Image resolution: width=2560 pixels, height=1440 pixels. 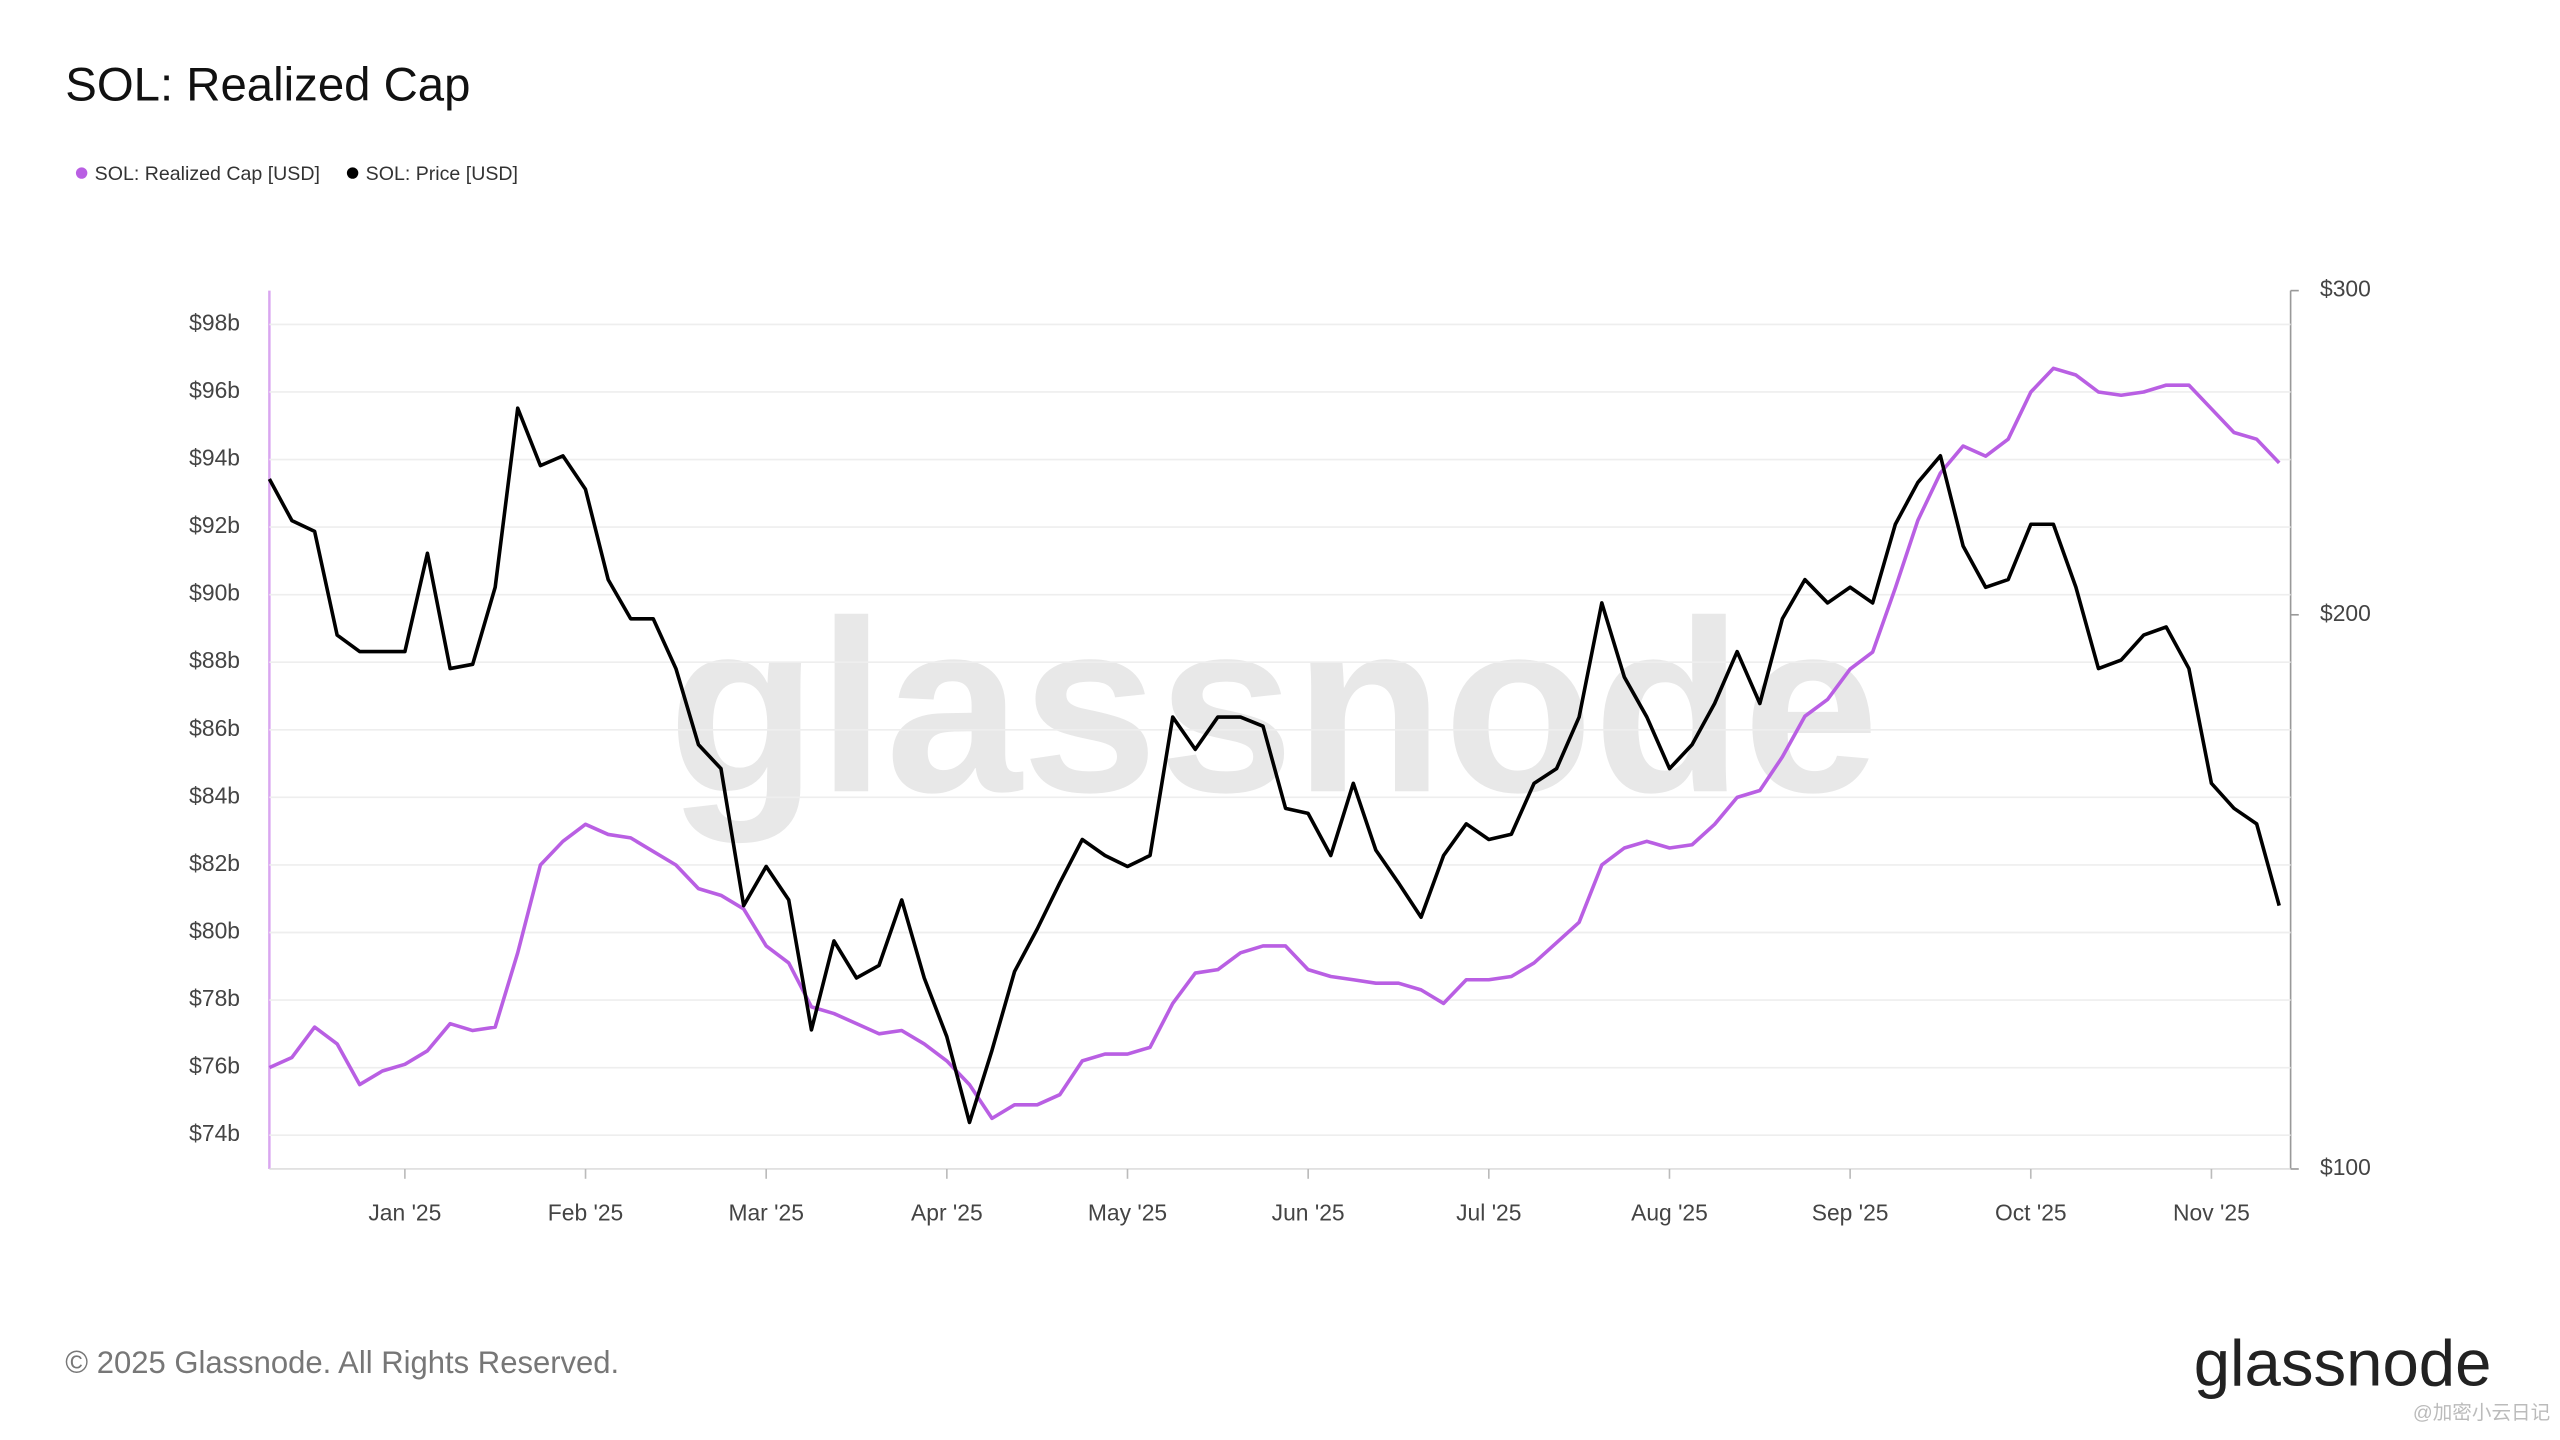 I want to click on x-tick-label: Sep '25, so click(x=1850, y=1213).